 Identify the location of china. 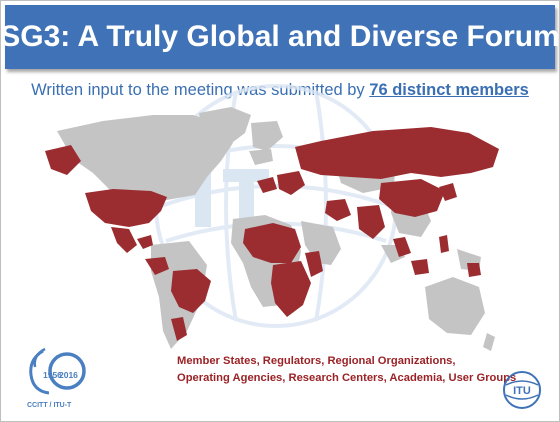
(412, 198).